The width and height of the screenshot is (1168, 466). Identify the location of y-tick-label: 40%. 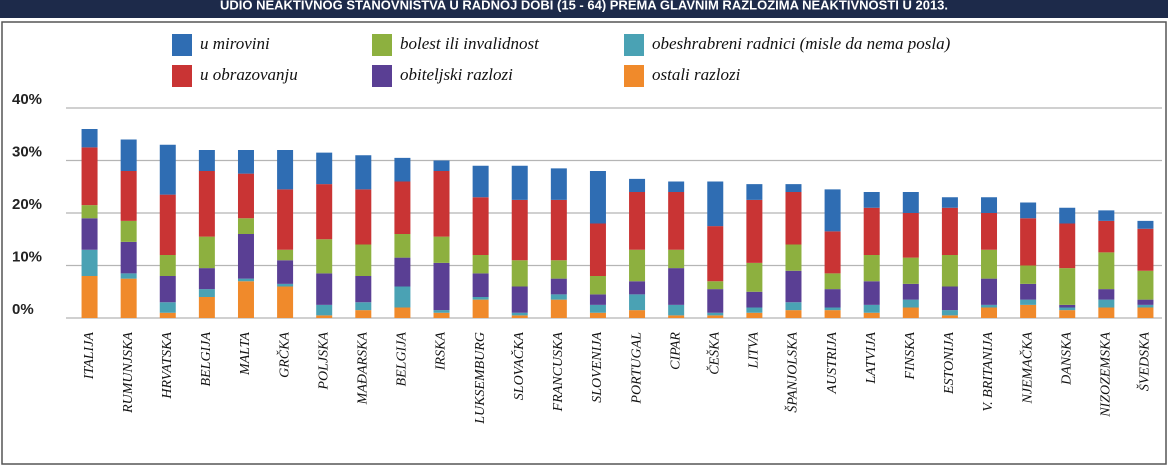
(27, 99).